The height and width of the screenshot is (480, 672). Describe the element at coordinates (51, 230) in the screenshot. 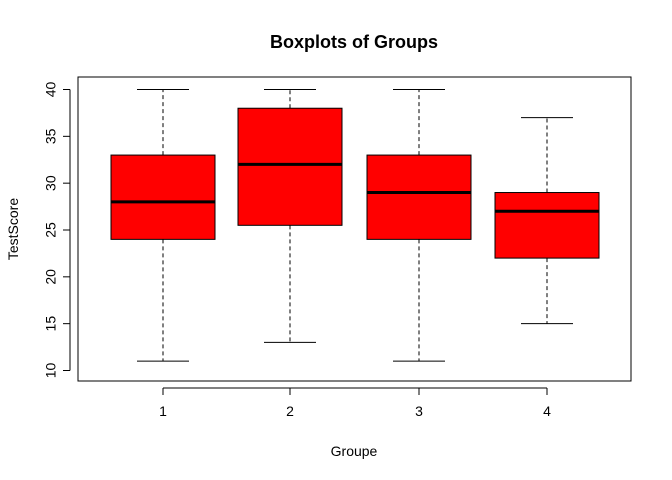

I see `y-tick-label: 25` at that location.